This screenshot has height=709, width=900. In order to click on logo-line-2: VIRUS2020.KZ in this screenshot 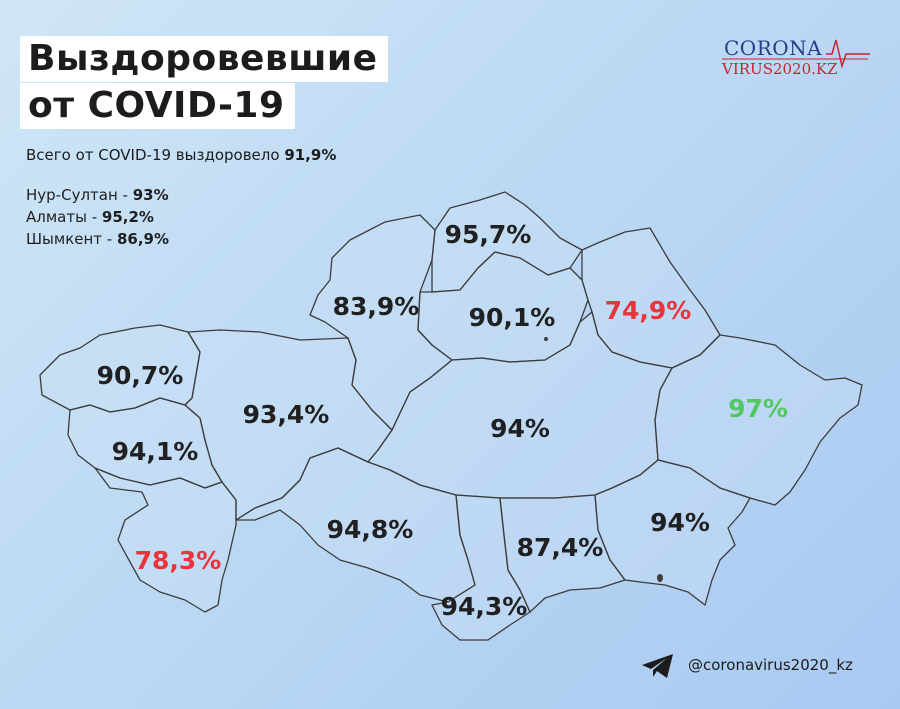, I will do `click(780, 69)`.